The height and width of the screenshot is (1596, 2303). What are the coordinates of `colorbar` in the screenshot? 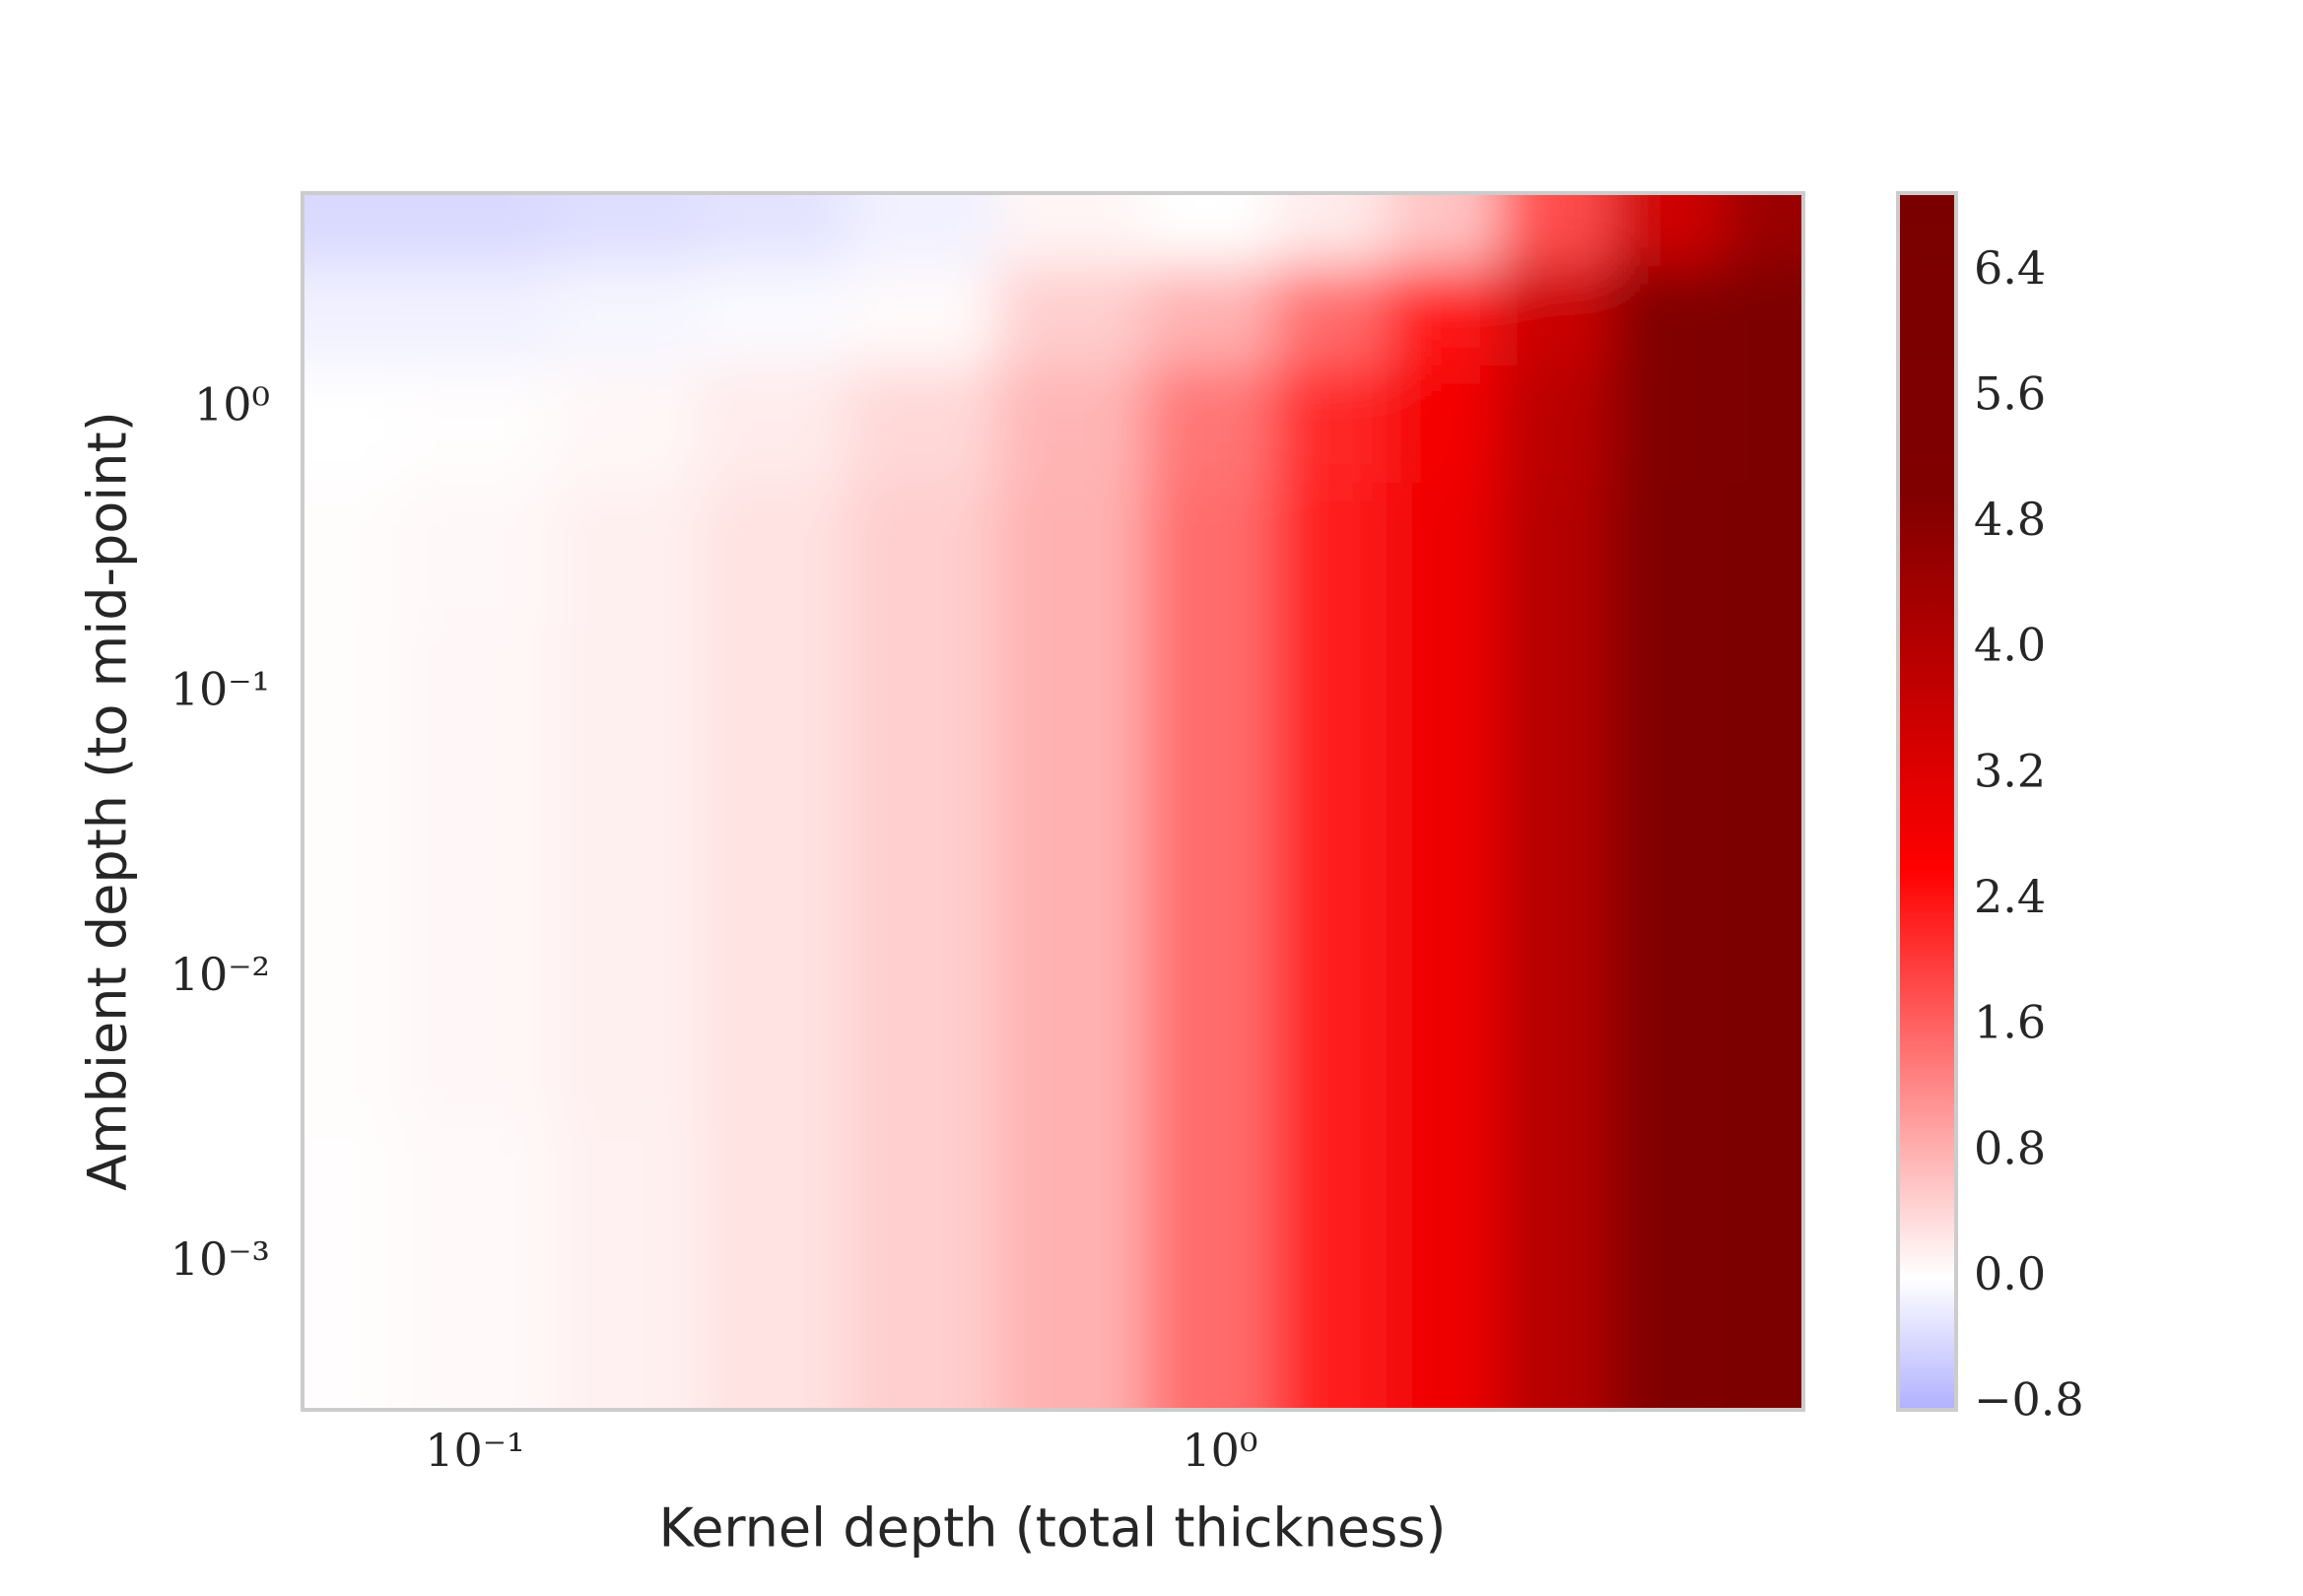 It's located at (1927, 802).